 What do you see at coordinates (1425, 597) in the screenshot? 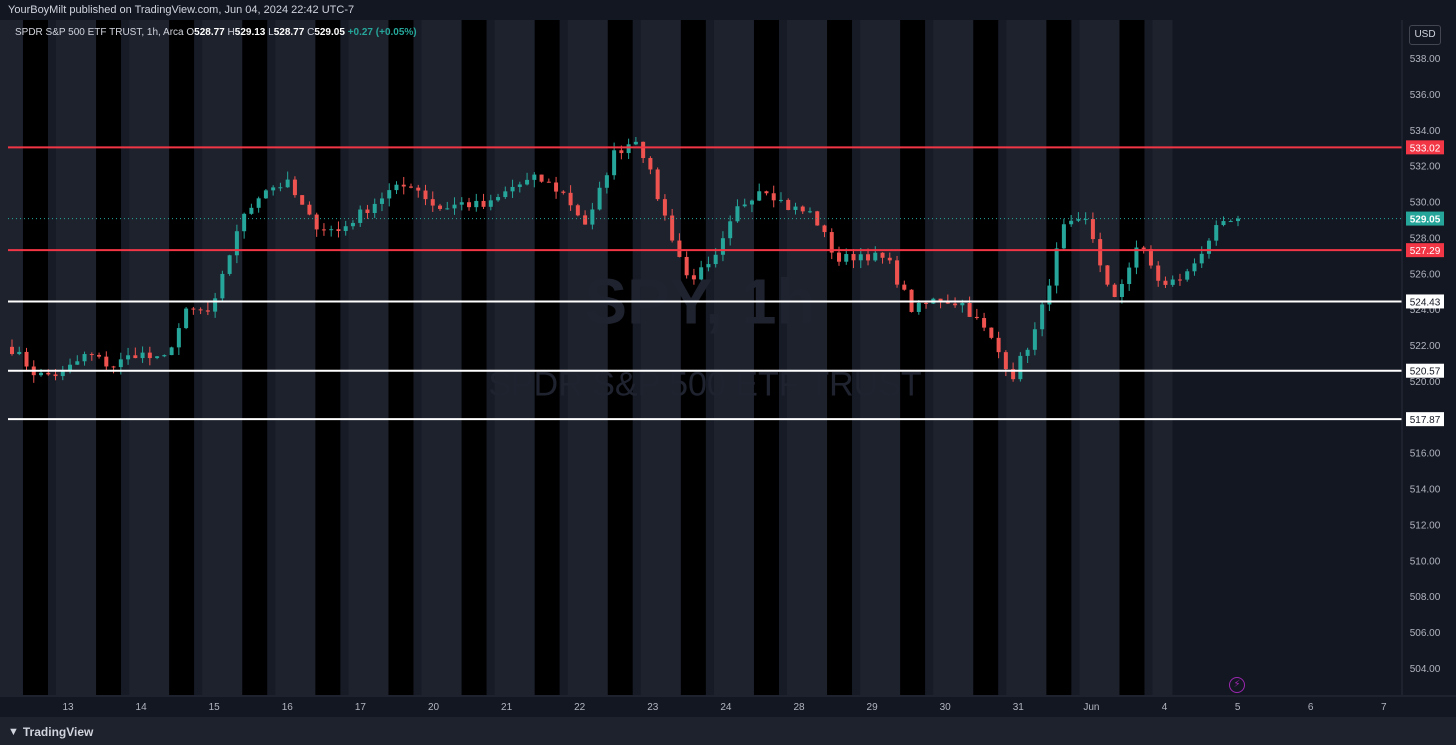
I see `y-tick-label: 508.00` at bounding box center [1425, 597].